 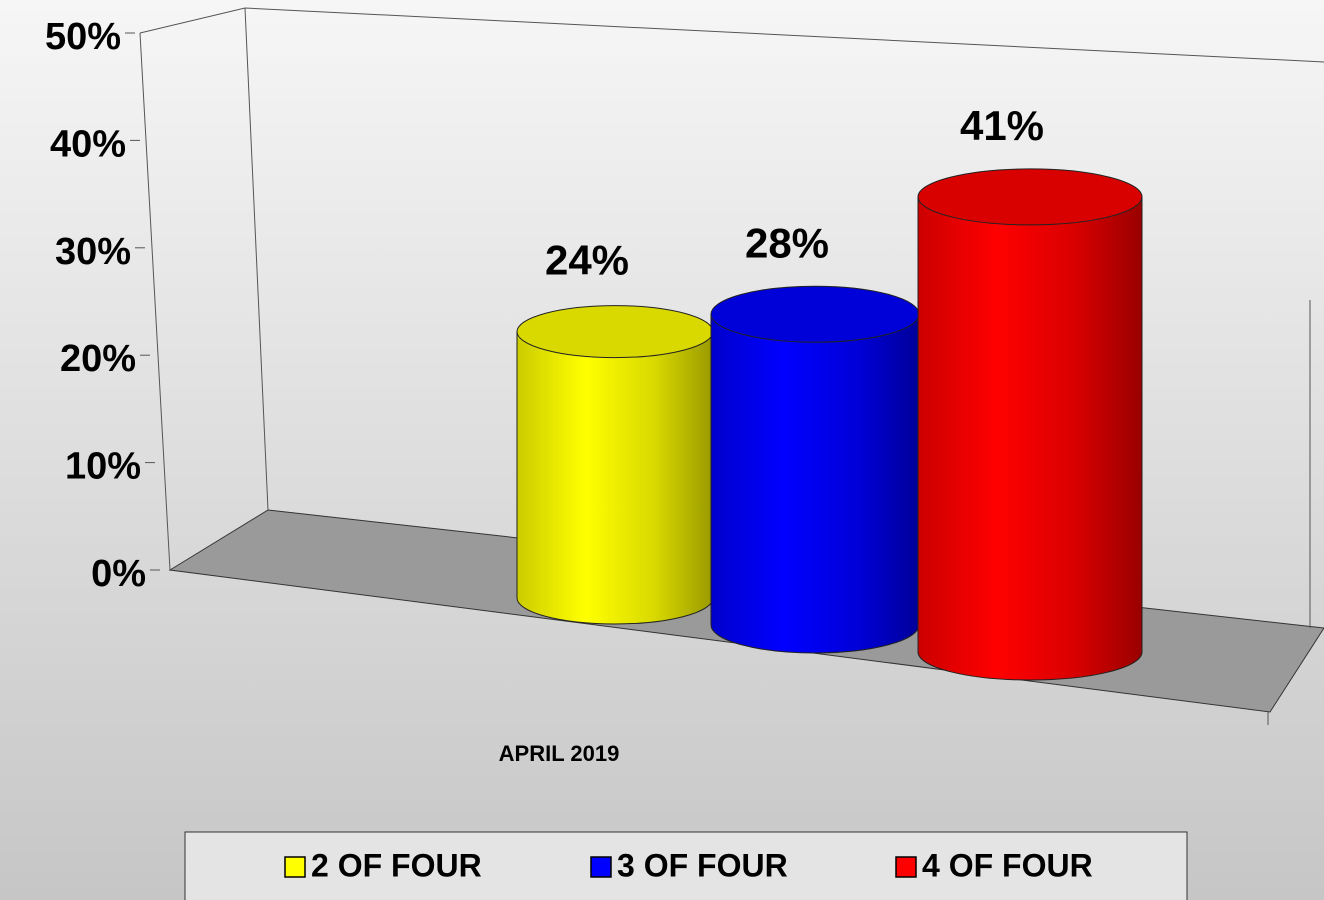 What do you see at coordinates (787, 242) in the screenshot?
I see `value-label: 28%` at bounding box center [787, 242].